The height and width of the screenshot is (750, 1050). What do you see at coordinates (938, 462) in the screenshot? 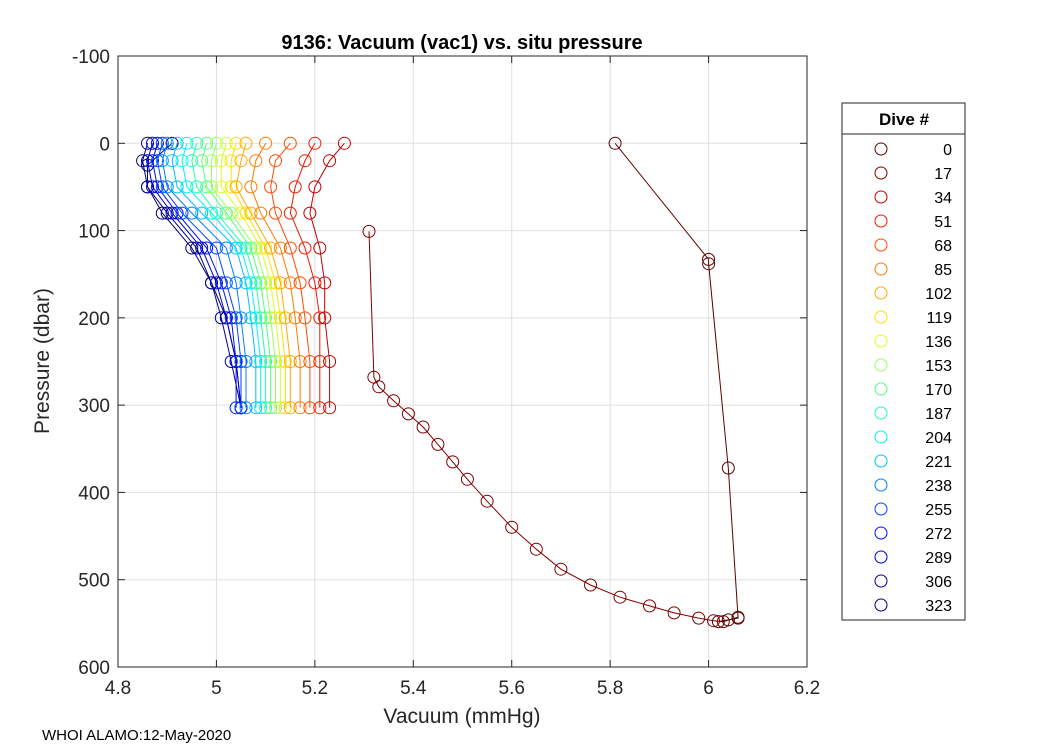
I see `legend-label: 221` at bounding box center [938, 462].